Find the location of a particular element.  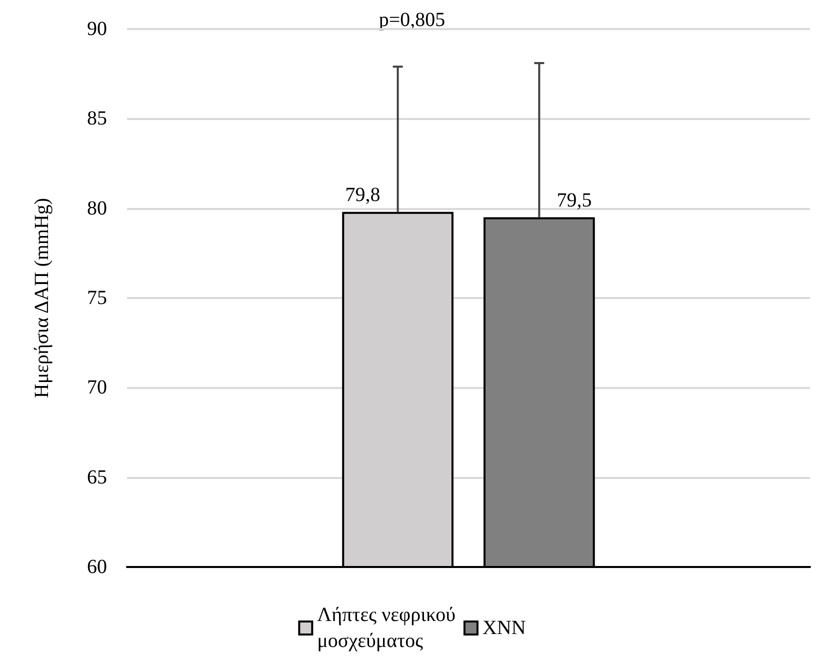

data-label: 79,8 is located at coordinates (362, 195).